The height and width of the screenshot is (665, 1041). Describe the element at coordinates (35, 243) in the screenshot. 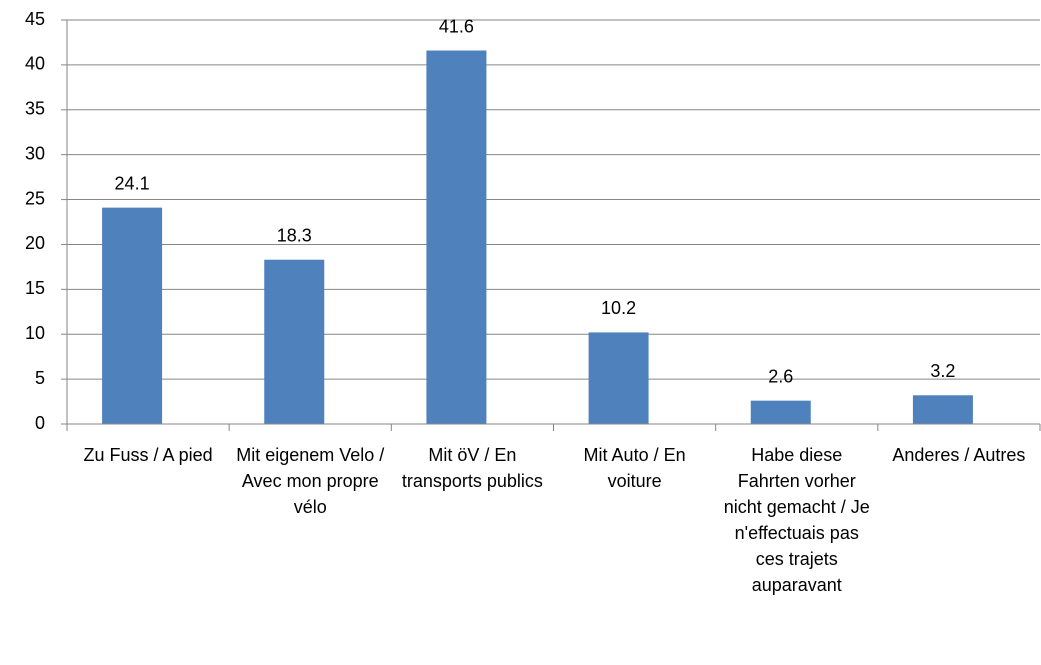

I see `y-tick-label: 20` at that location.